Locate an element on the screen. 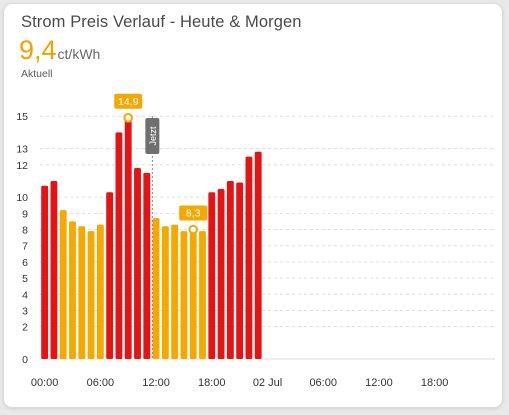 This screenshot has height=415, width=509. y-tick-label: 15 is located at coordinates (22, 117).